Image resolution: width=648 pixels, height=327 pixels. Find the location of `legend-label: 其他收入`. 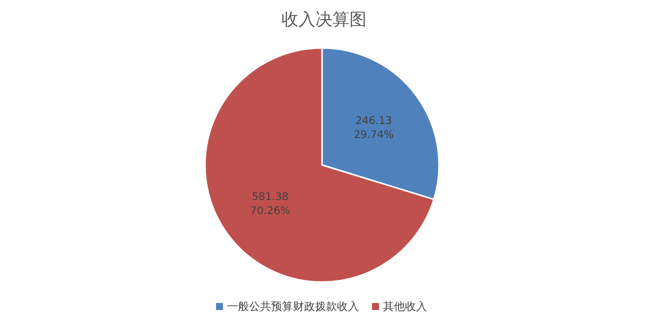

legend-label: 其他收入 is located at coordinates (405, 306).